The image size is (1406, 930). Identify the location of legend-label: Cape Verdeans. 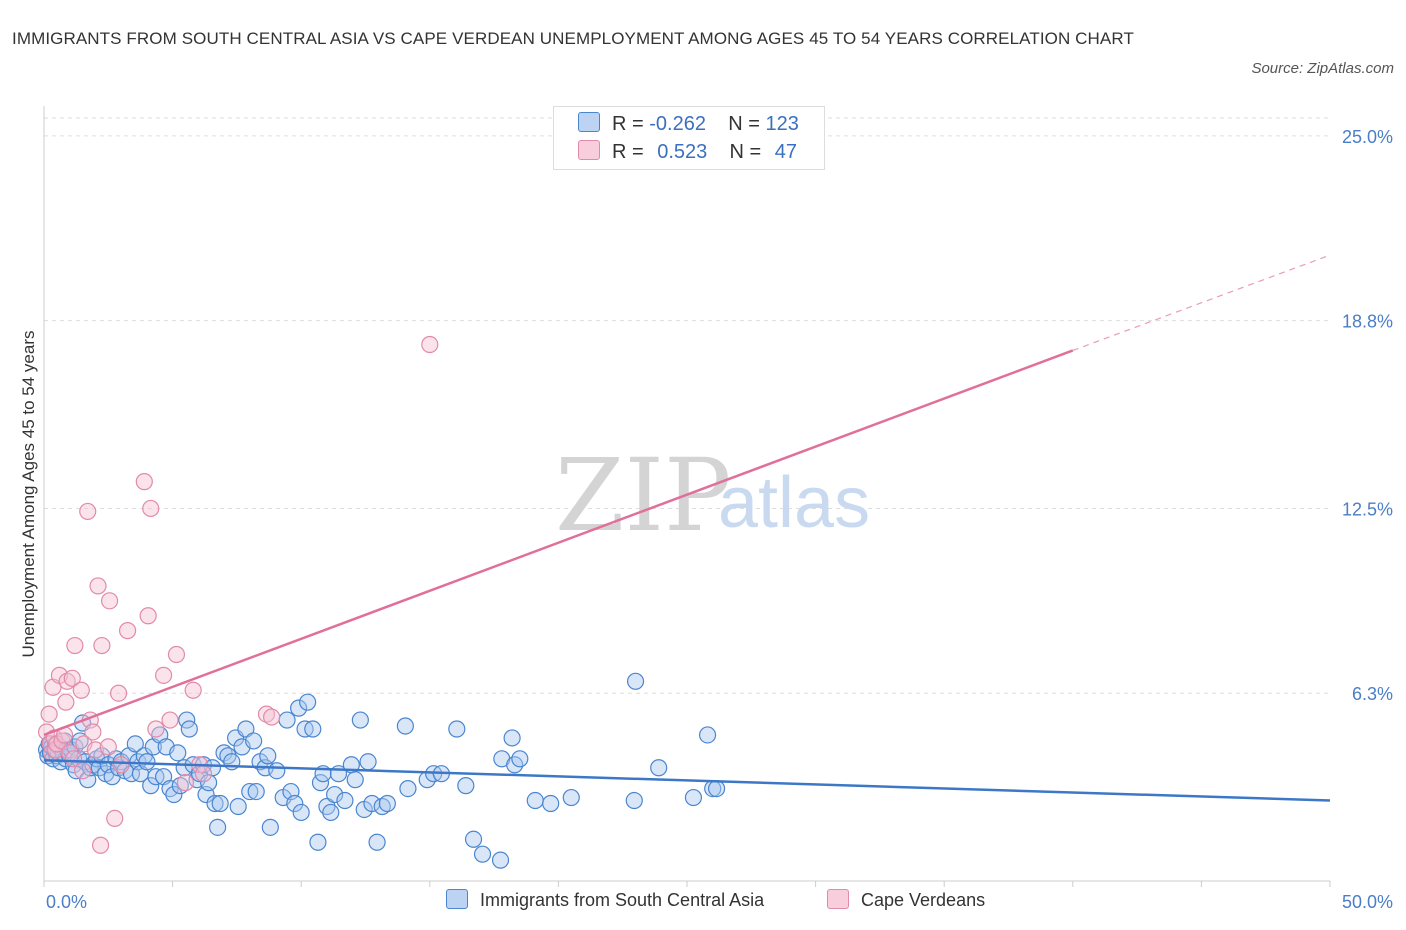
(923, 900).